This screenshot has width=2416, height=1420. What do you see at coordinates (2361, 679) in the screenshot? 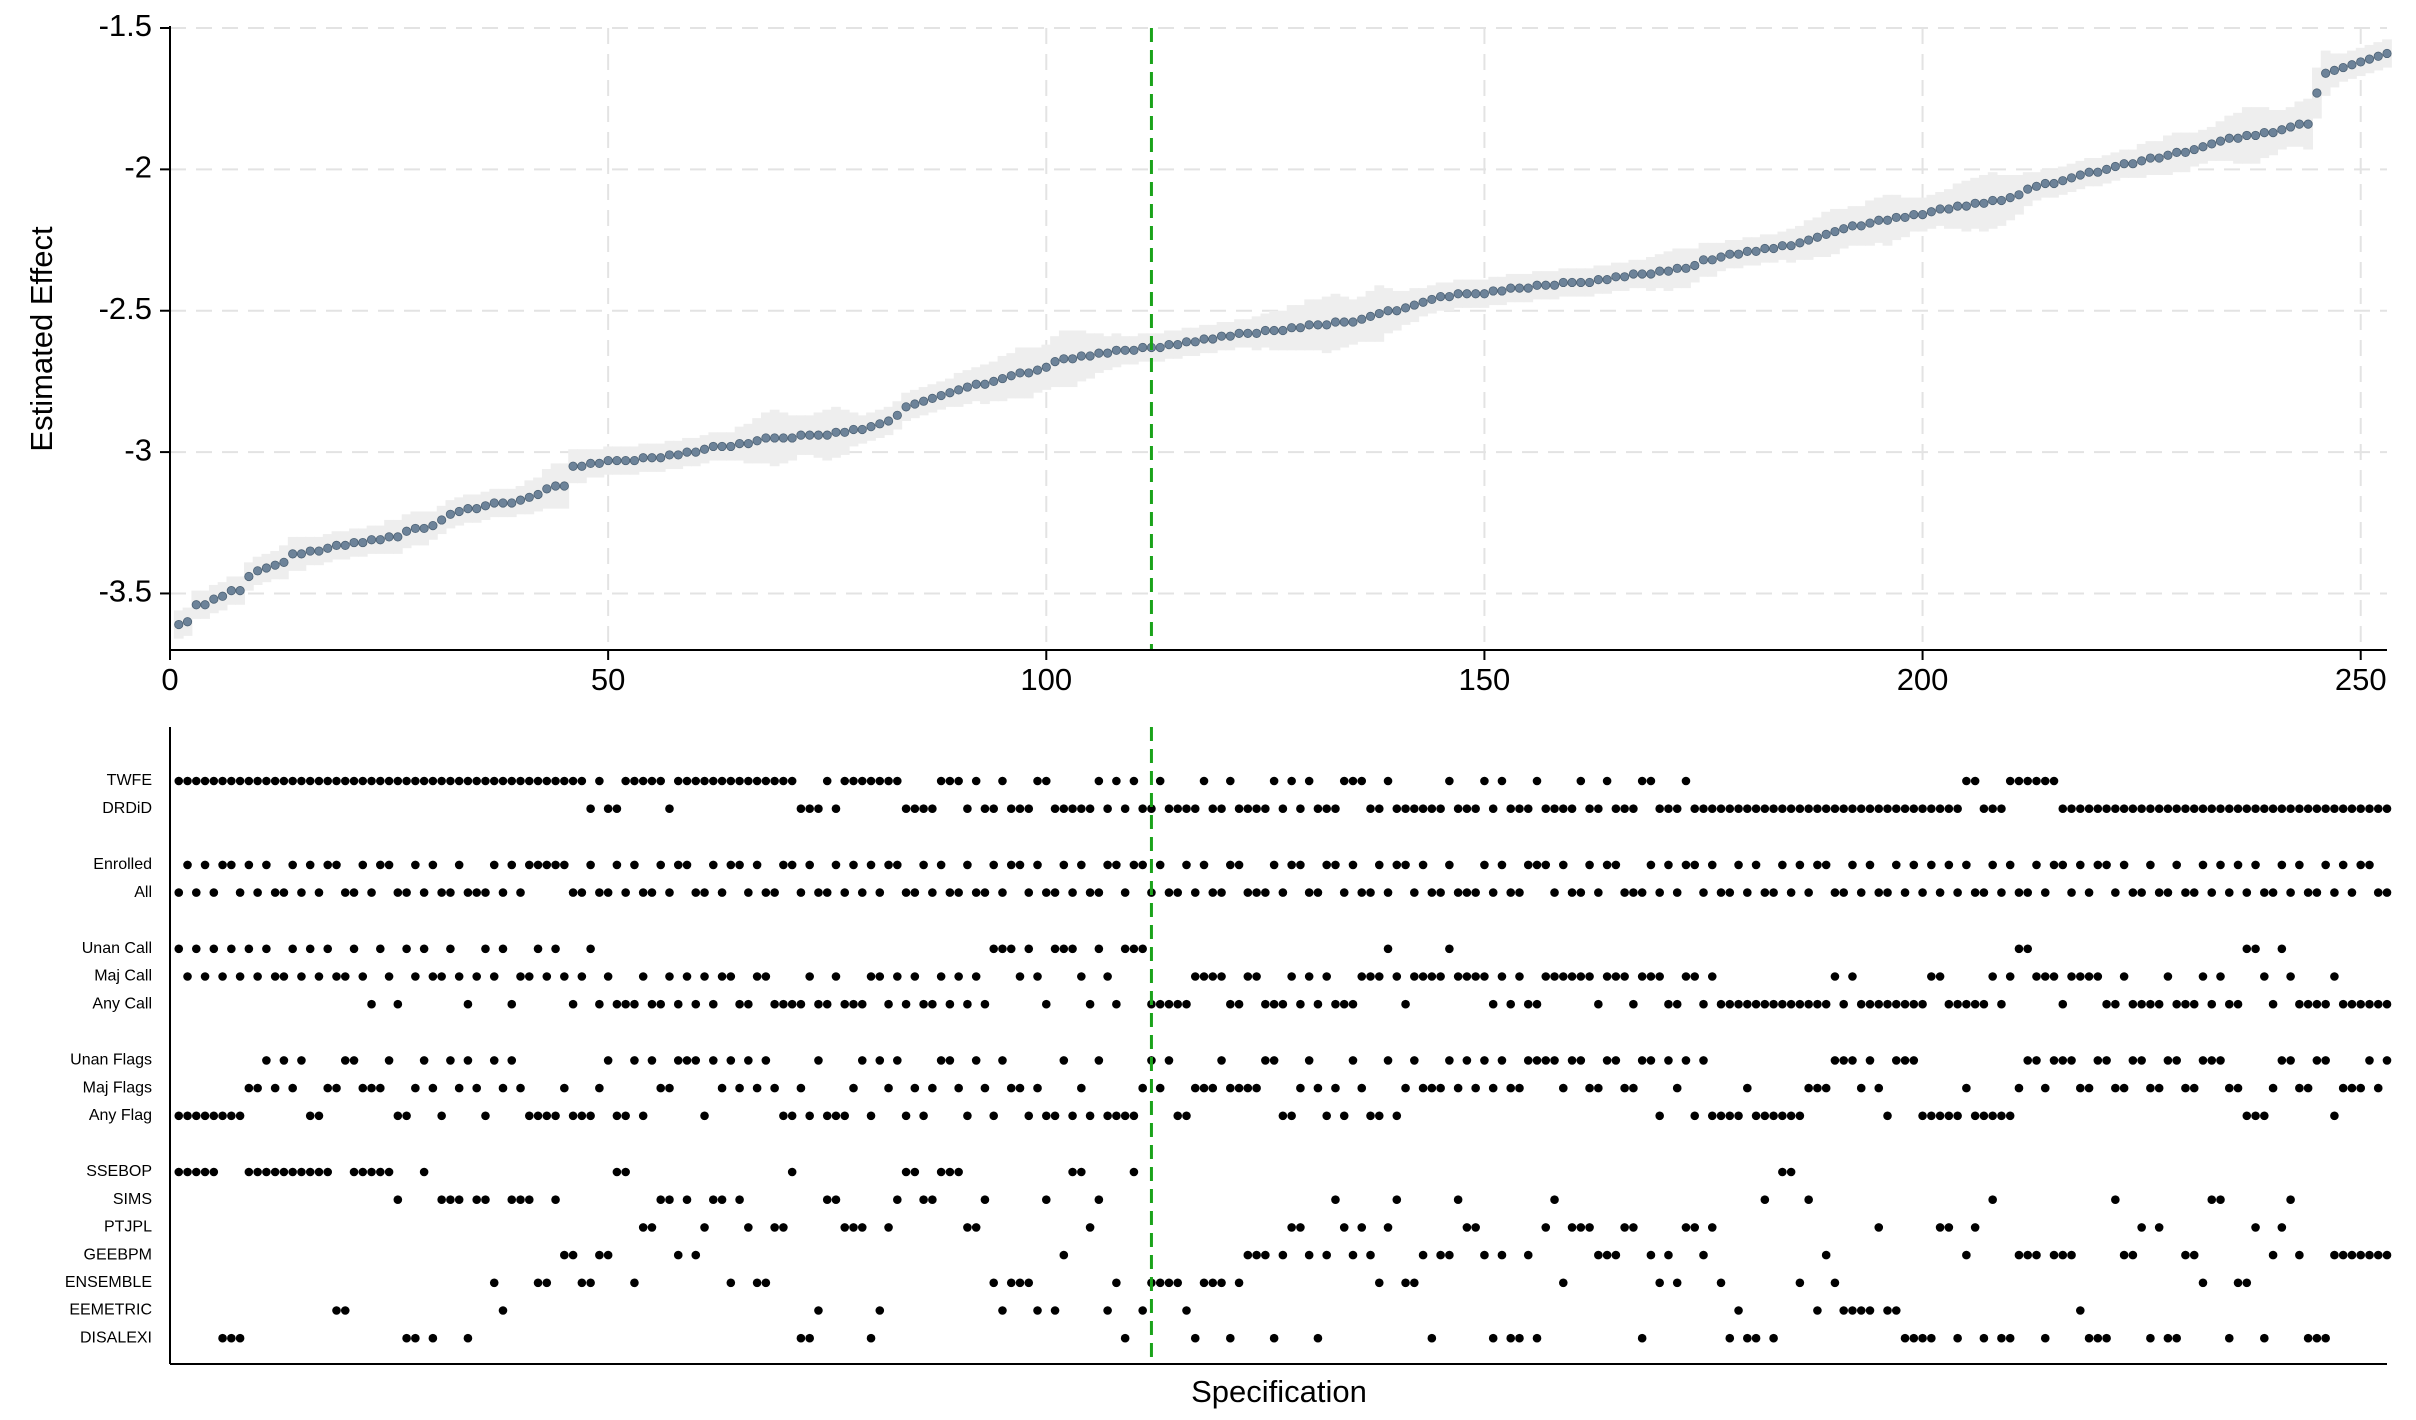
I see `x-tick-label: 250` at bounding box center [2361, 679].